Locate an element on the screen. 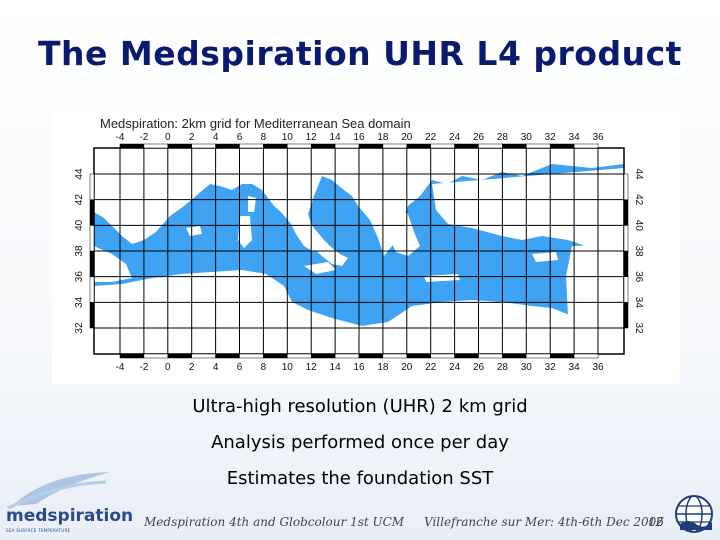 The image size is (720, 540). sicily-land is located at coordinates (320, 268).